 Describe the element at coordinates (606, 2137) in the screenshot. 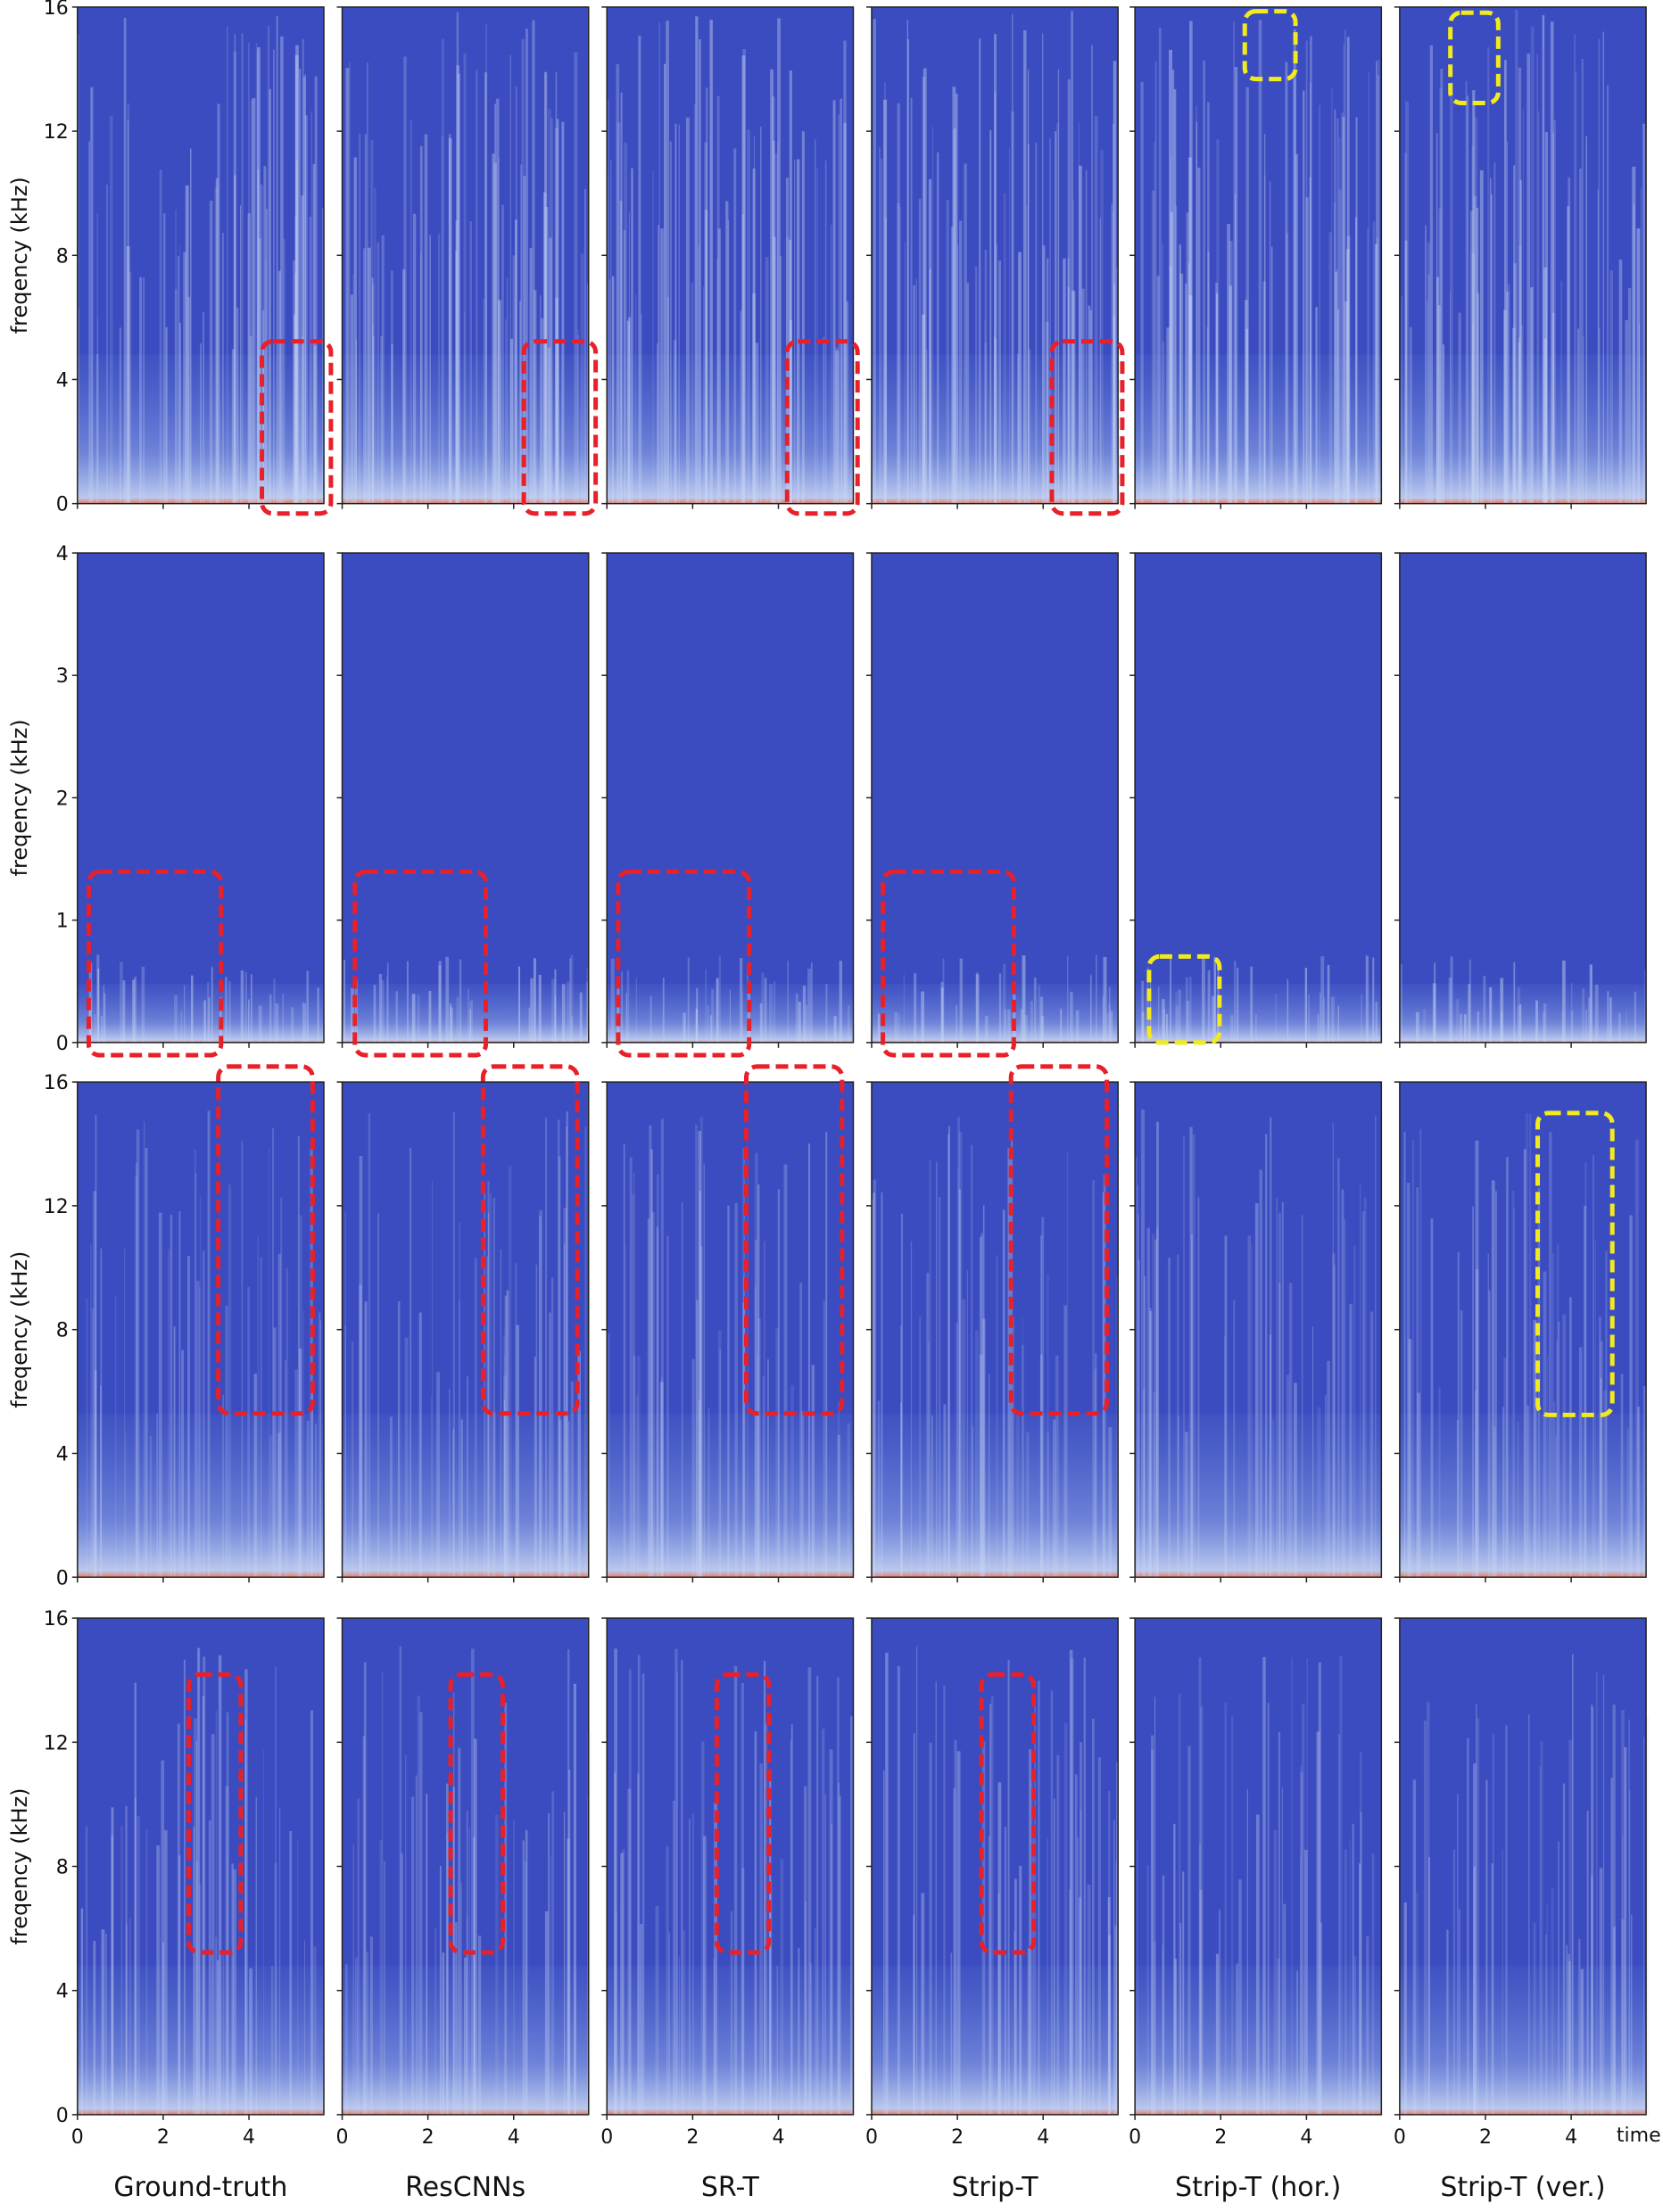

I see `x-tick-label: 0` at that location.